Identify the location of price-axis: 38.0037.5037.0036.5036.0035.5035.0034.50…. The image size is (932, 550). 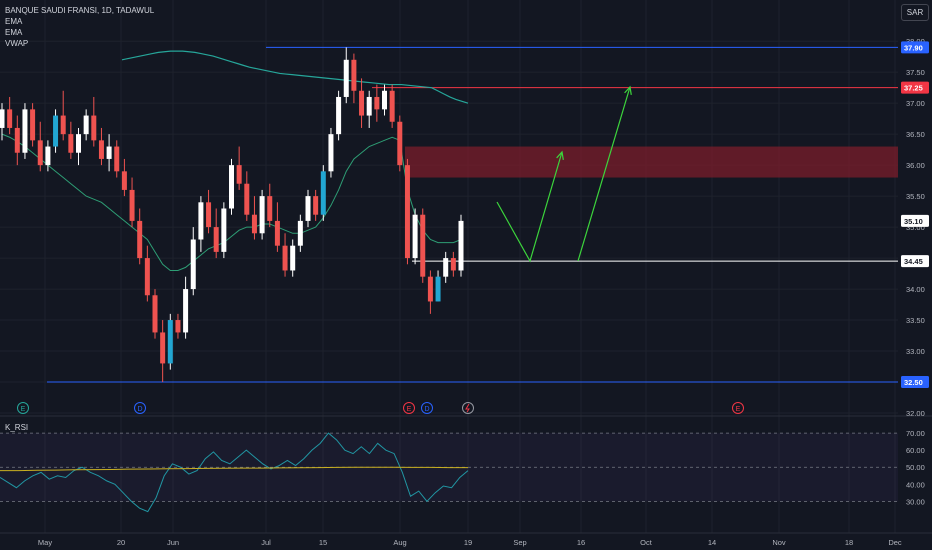
(915, 271).